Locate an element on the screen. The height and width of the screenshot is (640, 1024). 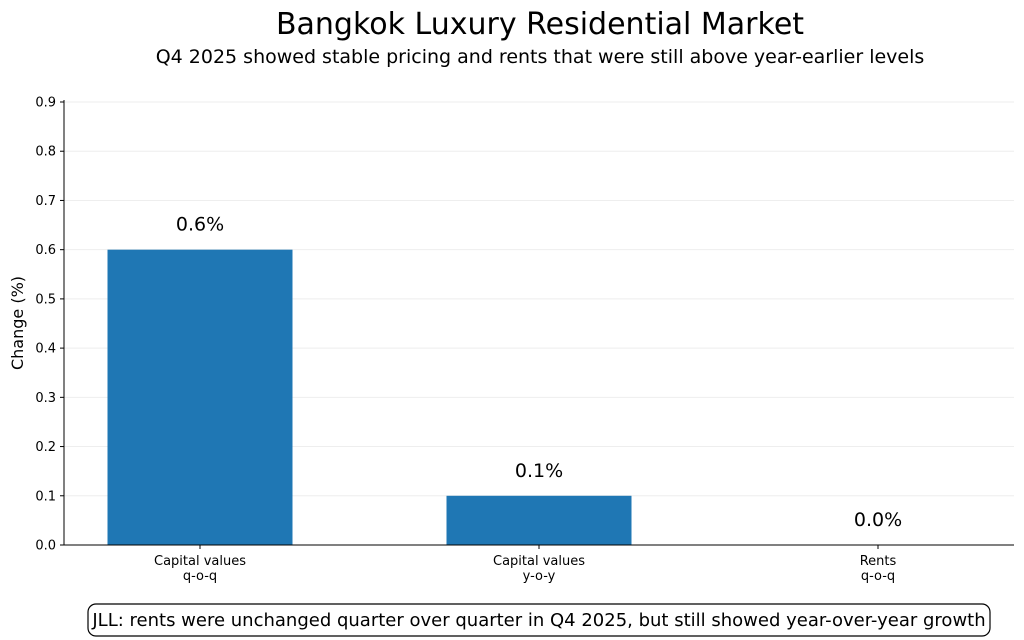
y-axis-label: Change (%) is located at coordinates (17, 323).